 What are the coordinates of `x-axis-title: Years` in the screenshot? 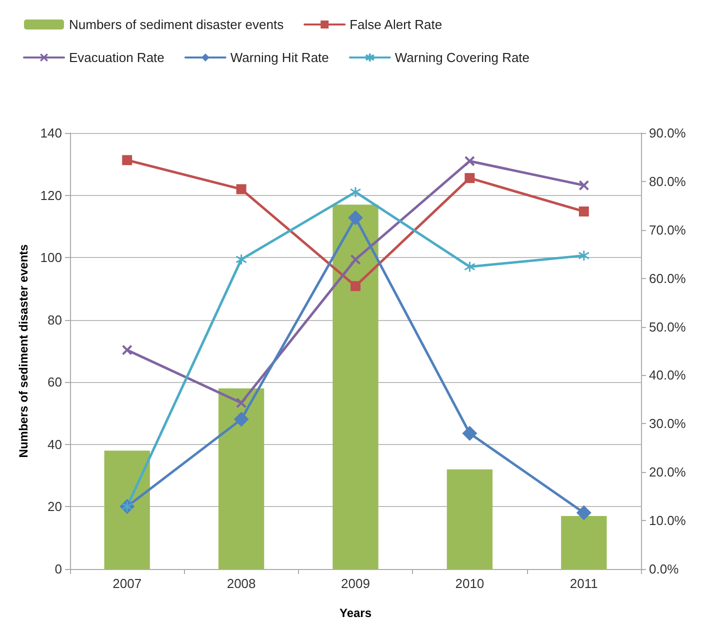 It's located at (355, 613).